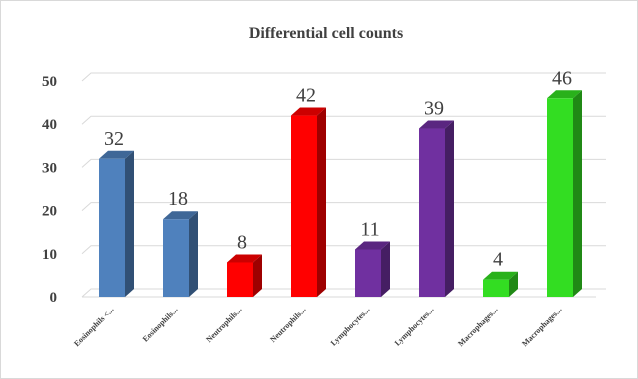 The width and height of the screenshot is (638, 379). What do you see at coordinates (49, 190) in the screenshot?
I see `y-axis-ticks: 0 10 20 30 40 50` at bounding box center [49, 190].